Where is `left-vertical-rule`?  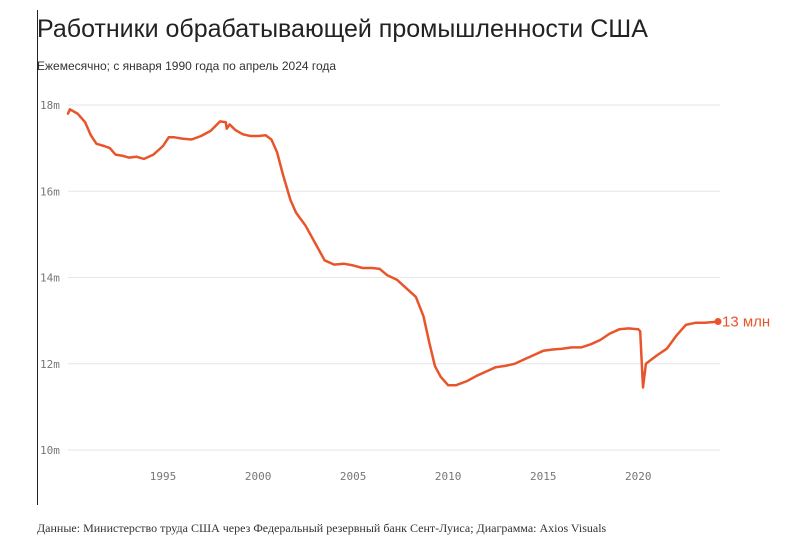
left-vertical-rule is located at coordinates (37, 257).